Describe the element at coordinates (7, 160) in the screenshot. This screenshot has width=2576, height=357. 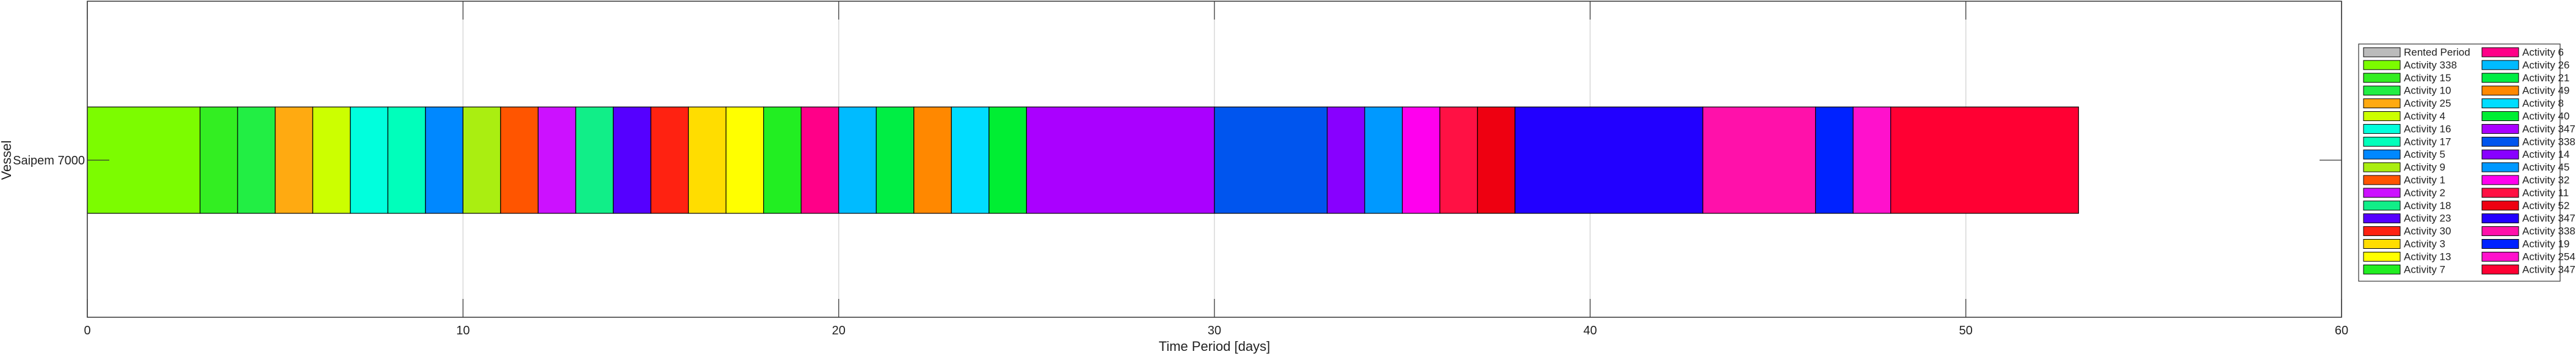
I see `y-axis-label: Vessel` at that location.